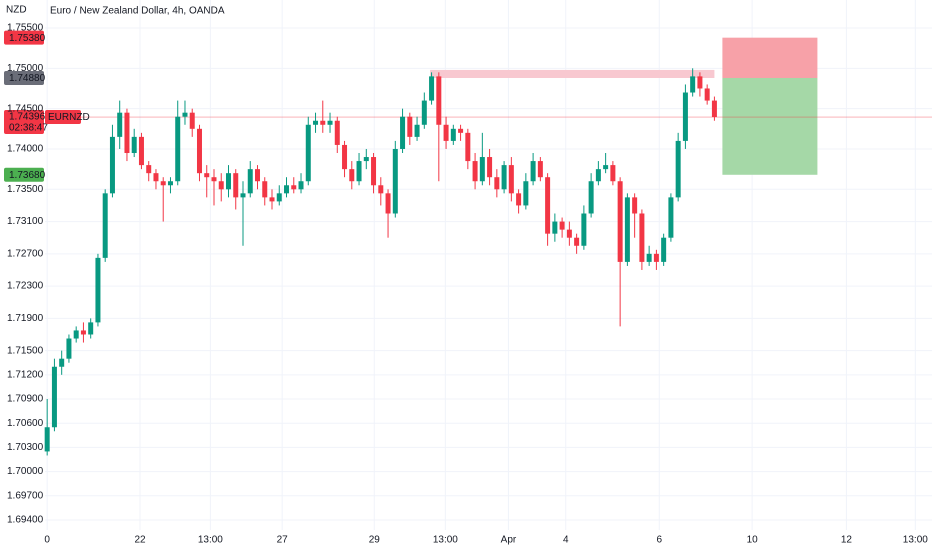 The image size is (932, 550). I want to click on last-price-box, so click(24, 122).